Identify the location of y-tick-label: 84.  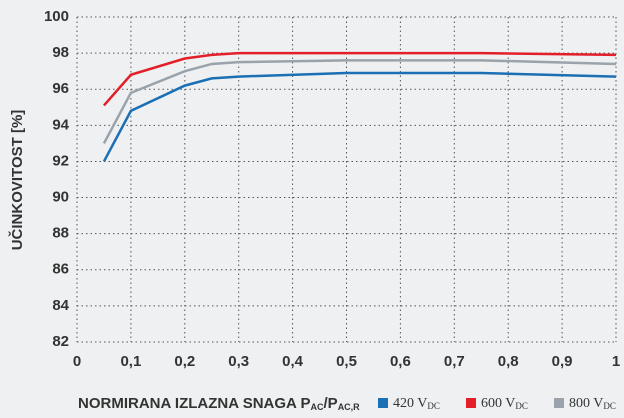
(60, 305).